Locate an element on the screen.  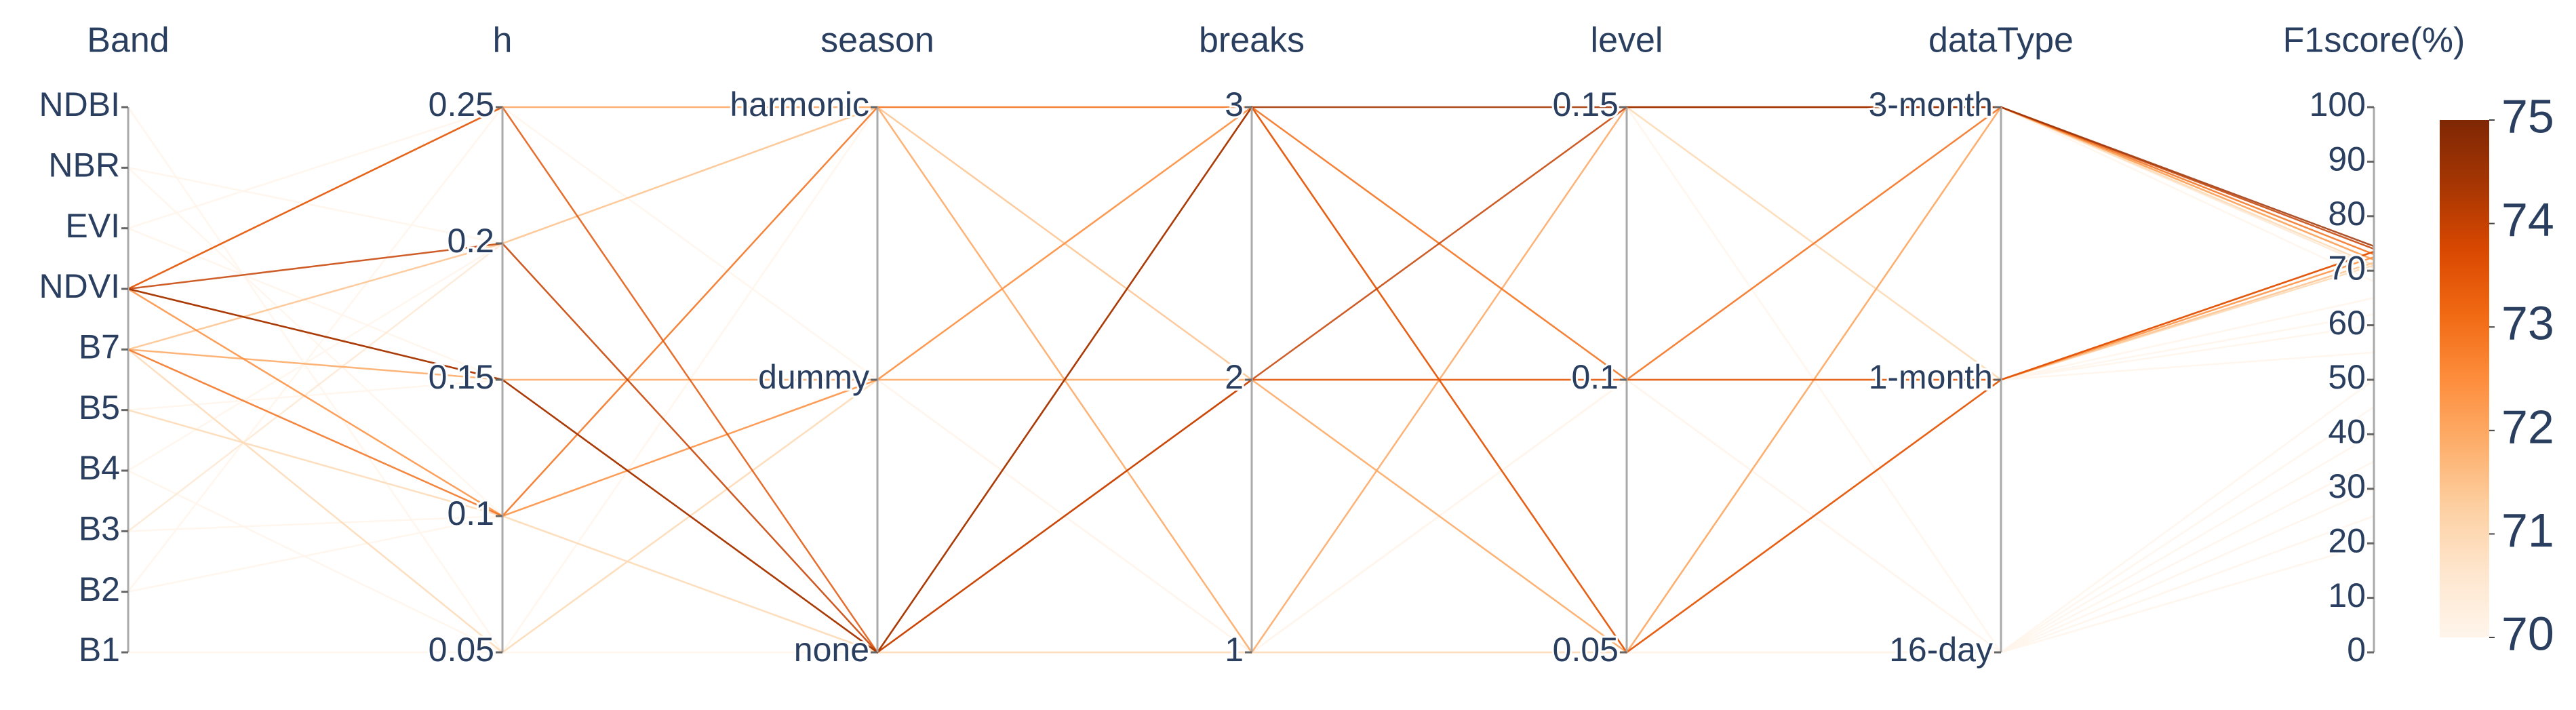
tick-label: 70 is located at coordinates (2347, 268).